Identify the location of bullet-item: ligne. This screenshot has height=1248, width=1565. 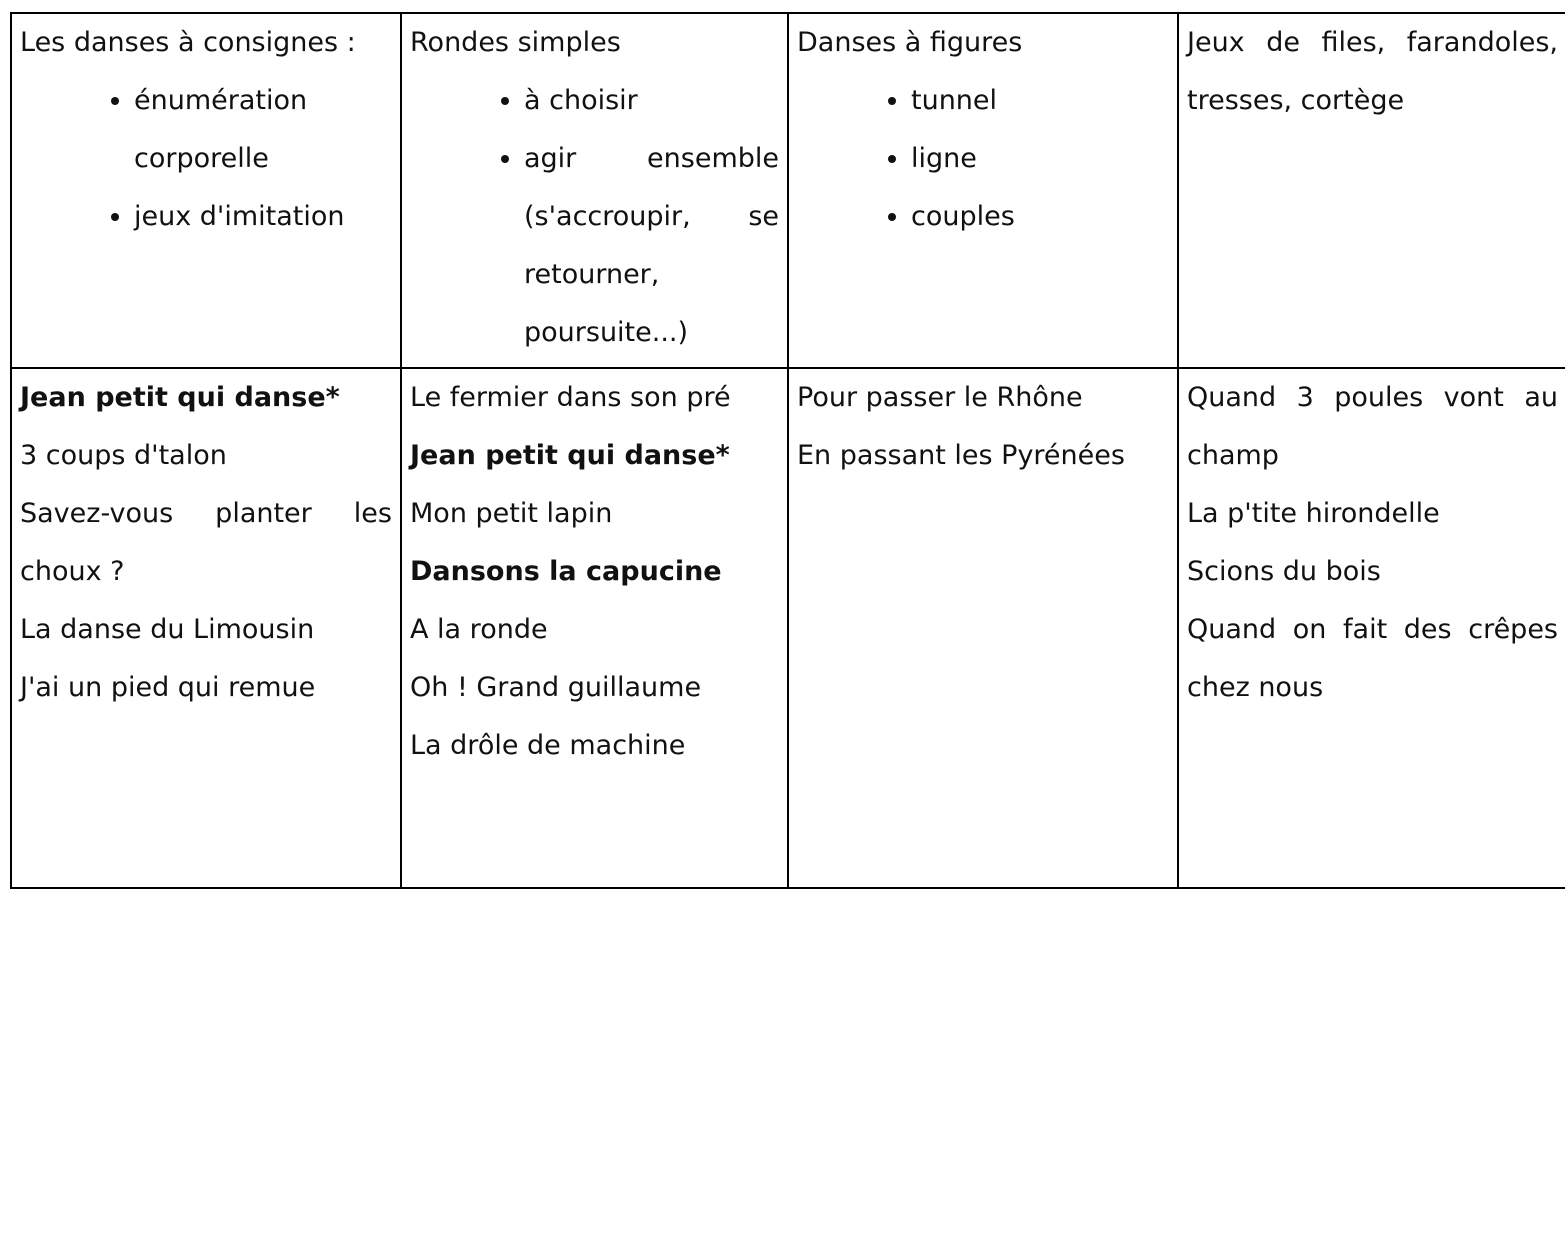
(1040, 159).